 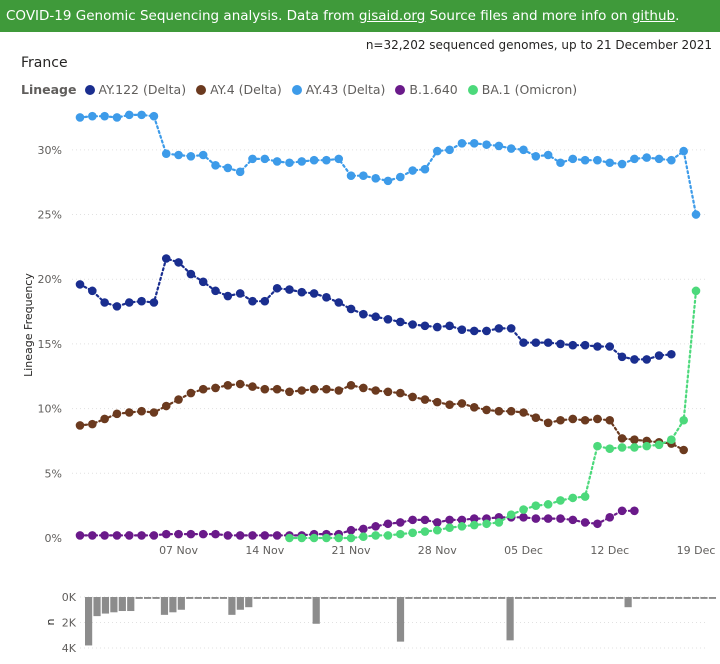 What do you see at coordinates (142, 89) in the screenshot?
I see `legend-label: AY.122 (Delta)` at bounding box center [142, 89].